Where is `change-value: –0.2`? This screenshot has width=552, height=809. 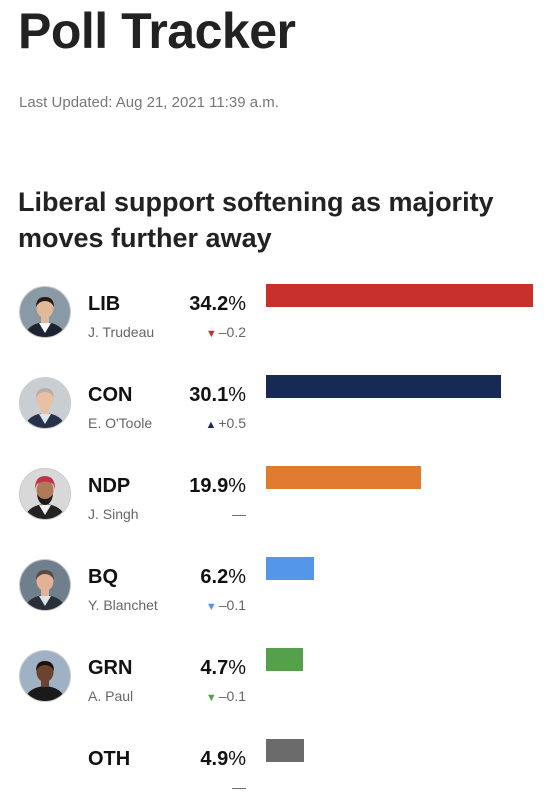
change-value: –0.2 is located at coordinates (232, 332).